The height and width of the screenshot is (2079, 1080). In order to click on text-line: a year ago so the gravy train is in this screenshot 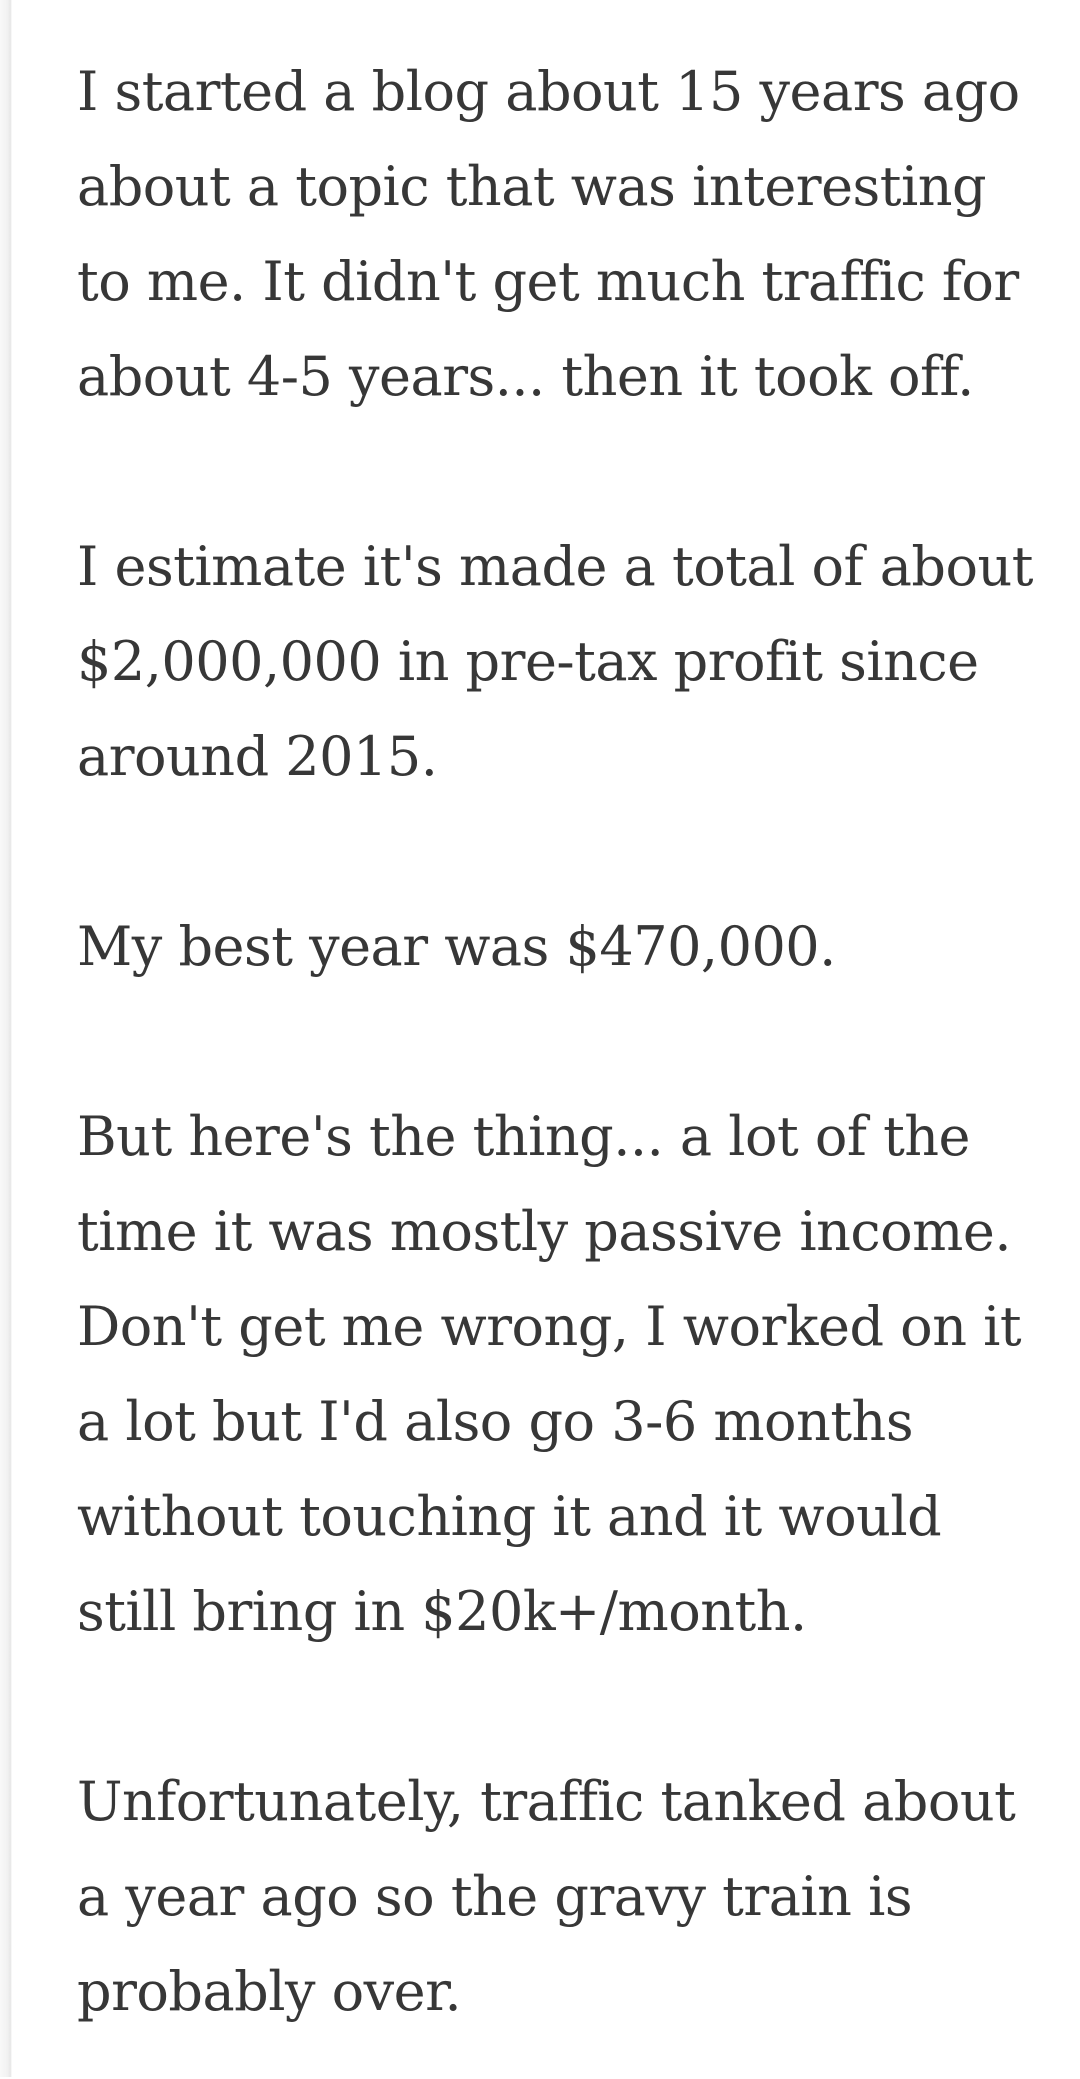, I will do `click(495, 1896)`.